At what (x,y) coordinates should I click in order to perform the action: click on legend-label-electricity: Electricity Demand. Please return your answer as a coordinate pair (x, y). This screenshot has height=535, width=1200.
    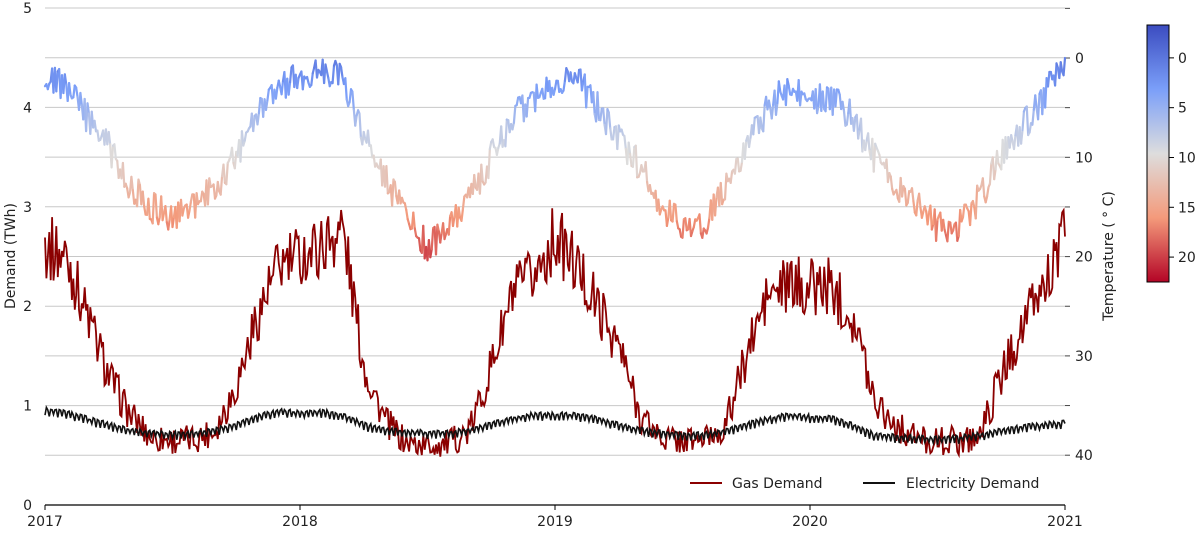
    Looking at the image, I should click on (972, 484).